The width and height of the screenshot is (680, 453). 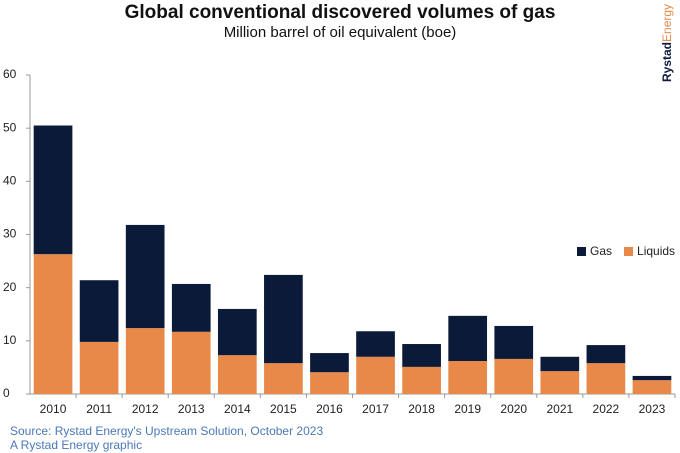 What do you see at coordinates (329, 409) in the screenshot?
I see `x-tick-label: 2016` at bounding box center [329, 409].